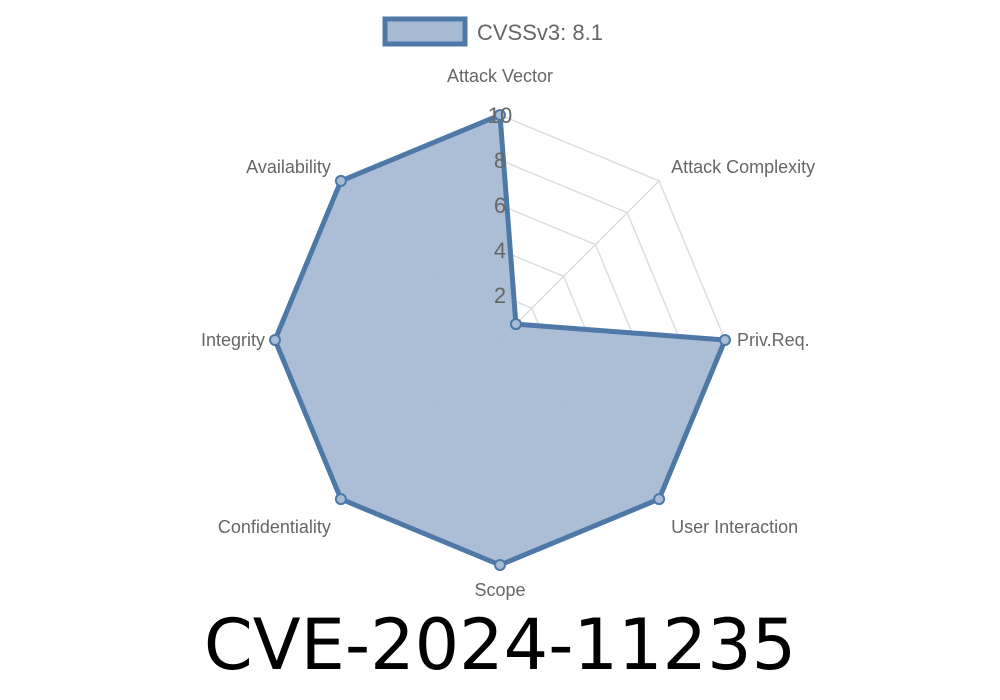 The height and width of the screenshot is (700, 1000). Describe the element at coordinates (500, 76) in the screenshot. I see `axis-label: Attack Vector` at that location.